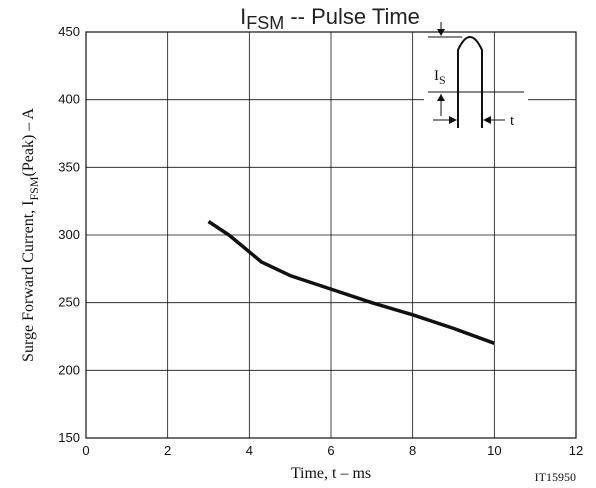 The width and height of the screenshot is (596, 488). What do you see at coordinates (412, 450) in the screenshot?
I see `x-tick-label: 8` at bounding box center [412, 450].